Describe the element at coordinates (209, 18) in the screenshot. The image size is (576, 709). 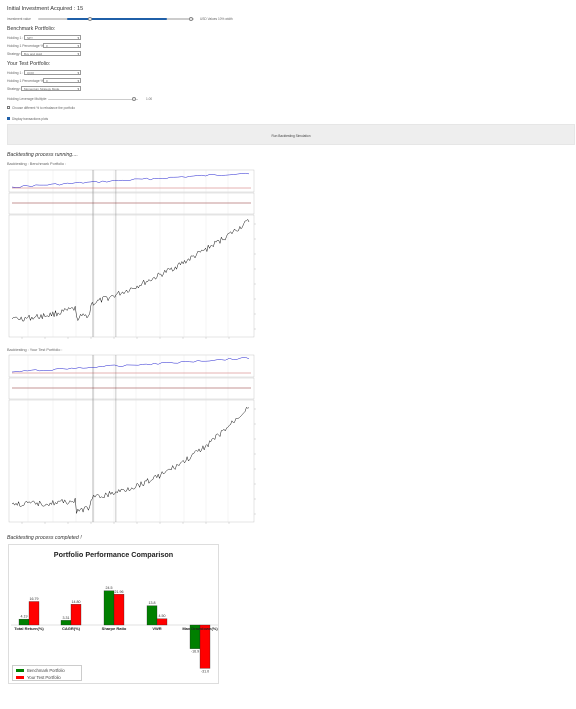
I see `investment-slider-unit: USD Values` at that location.